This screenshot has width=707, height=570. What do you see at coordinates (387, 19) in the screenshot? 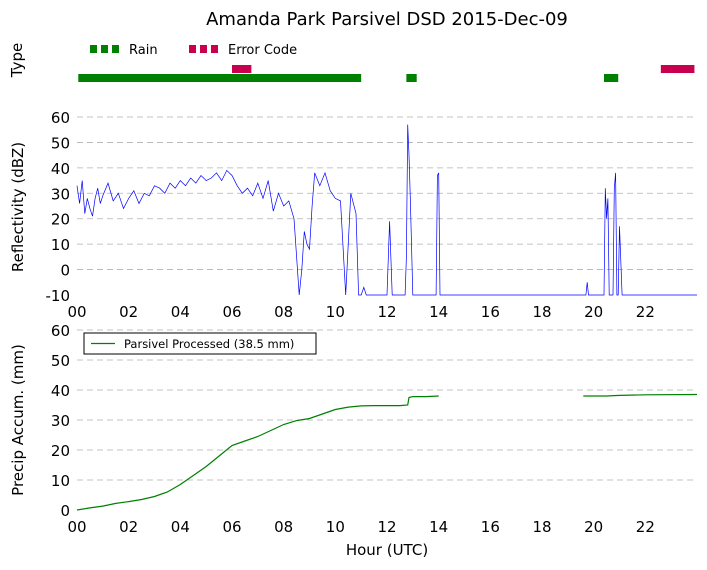
I see `chart-title: Amanda Park Parsivel DSD 2015-Dec-09` at bounding box center [387, 19].